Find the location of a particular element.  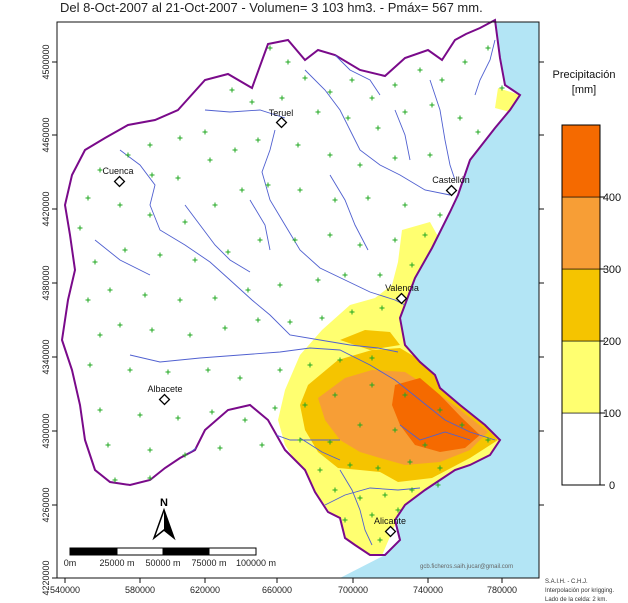

x-tick-label: 660000 is located at coordinates (277, 590).